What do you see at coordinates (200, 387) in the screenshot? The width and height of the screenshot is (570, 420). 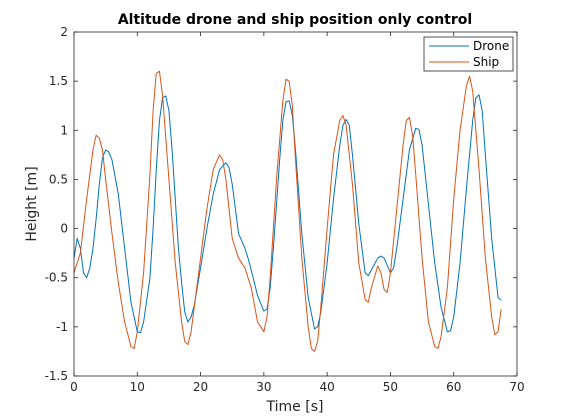 I see `x-tick-label: 20` at bounding box center [200, 387].